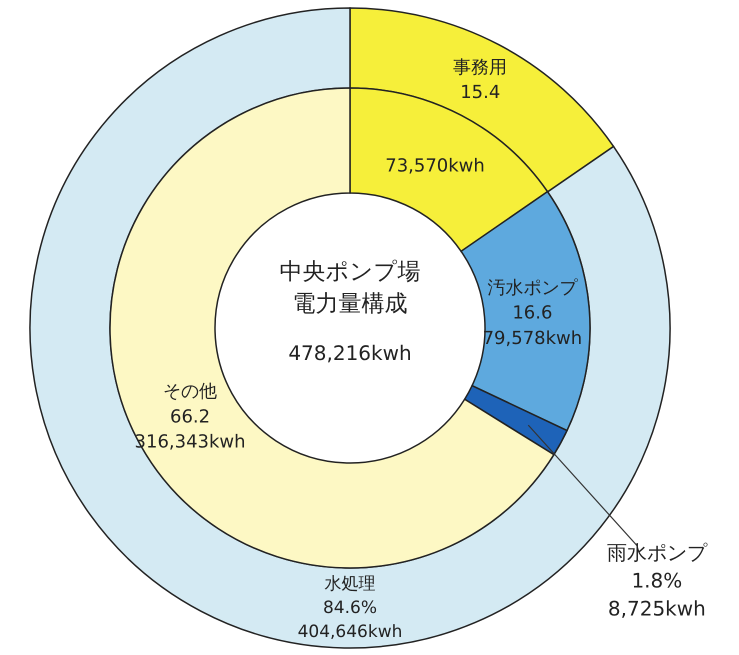  I want to click on data-label: 15.4, so click(480, 93).